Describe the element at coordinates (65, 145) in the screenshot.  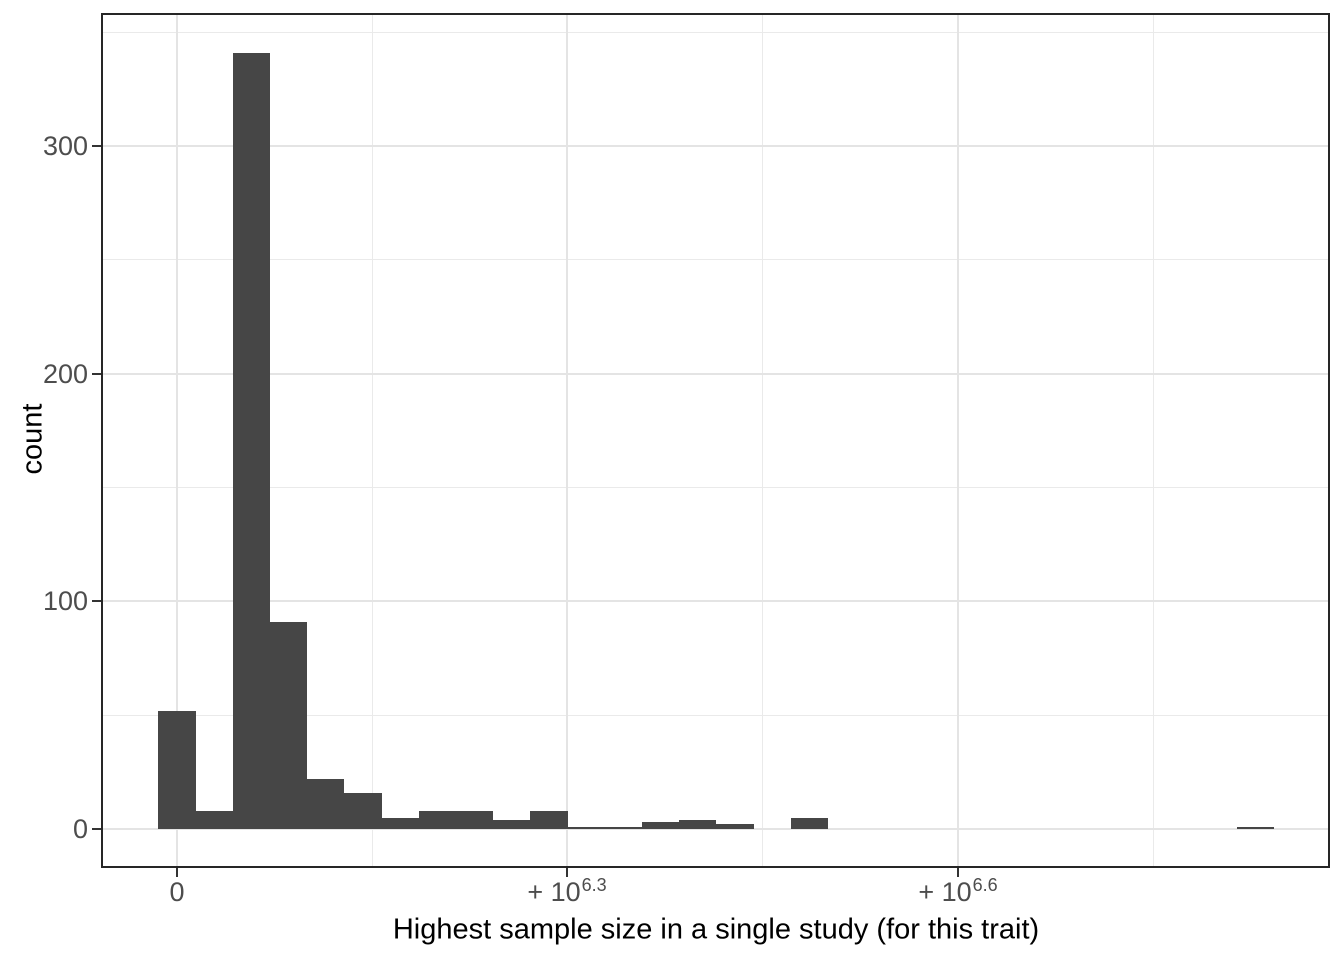
I see `y-tick-label: 300` at that location.